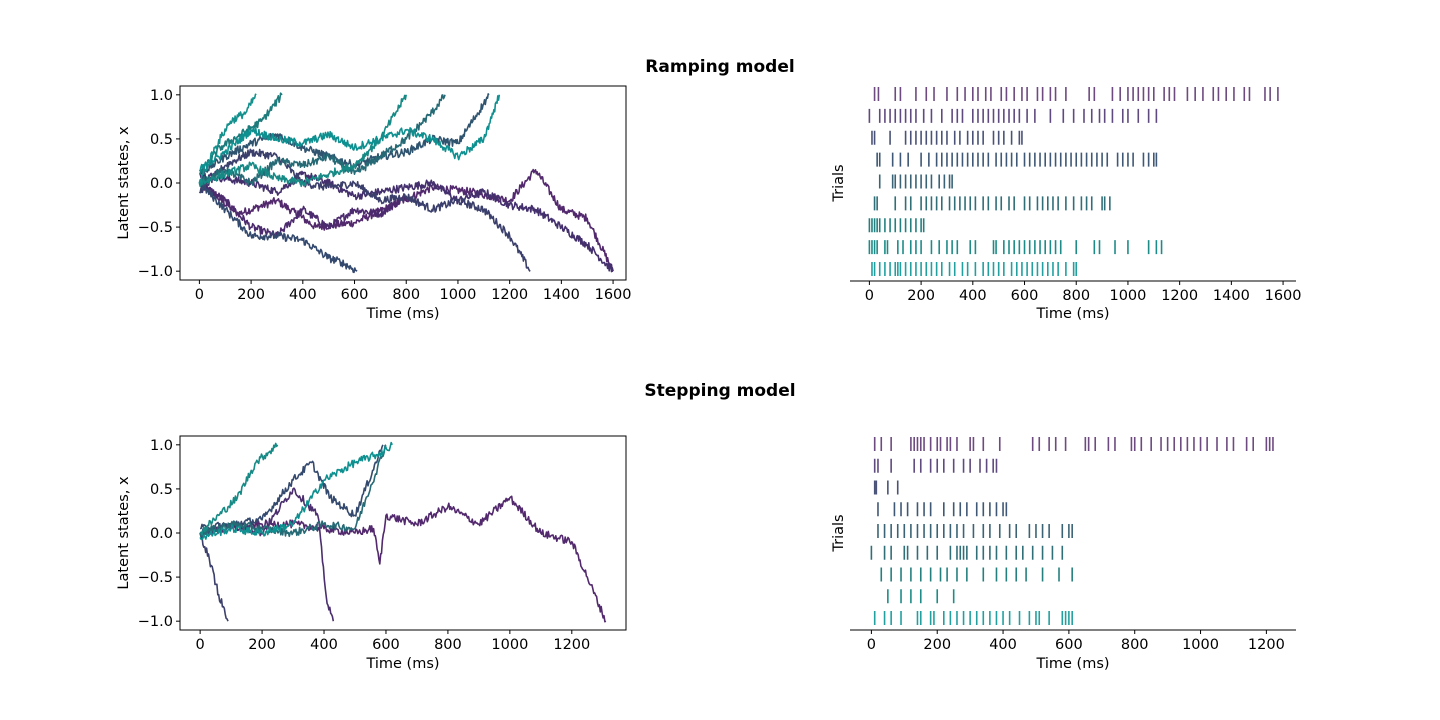  What do you see at coordinates (402, 664) in the screenshot?
I see `stepping-latent-xlabel: Time (ms)` at bounding box center [402, 664].